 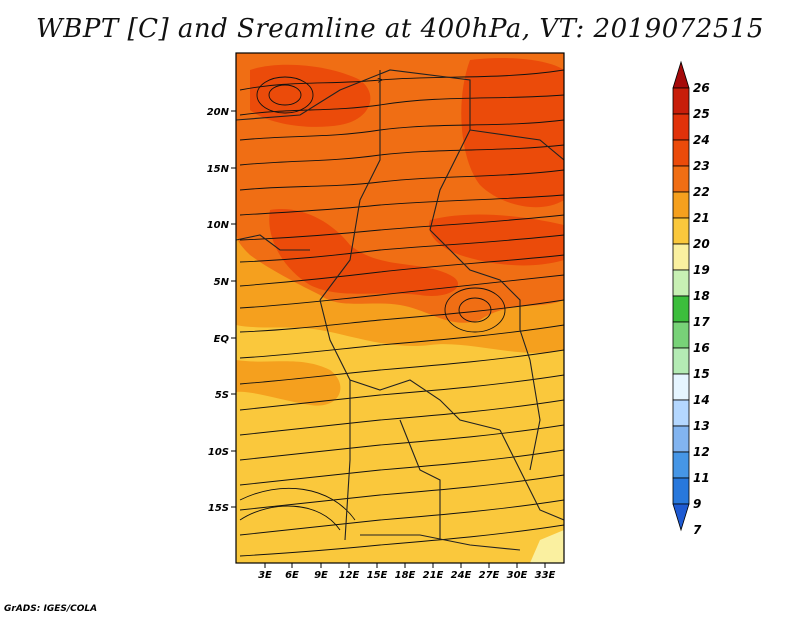 I want to click on colorbar-label: 17, so click(x=701, y=322).